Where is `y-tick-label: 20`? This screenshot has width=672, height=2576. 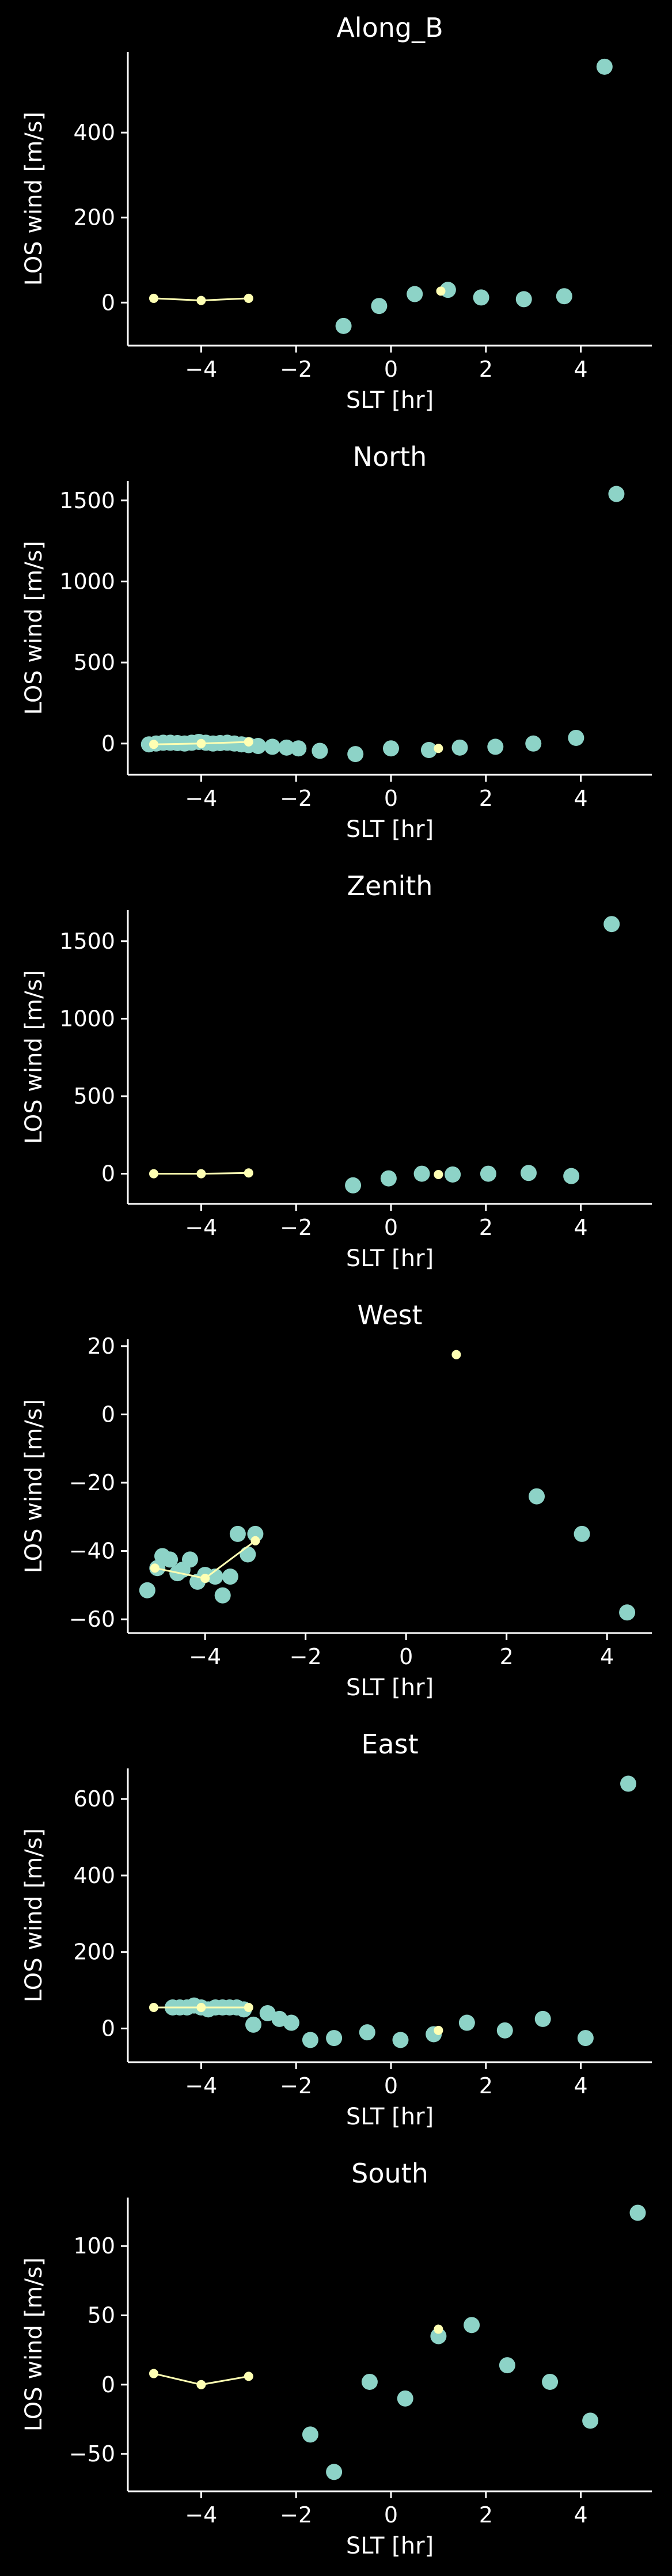
y-tick-label: 20 is located at coordinates (101, 1346).